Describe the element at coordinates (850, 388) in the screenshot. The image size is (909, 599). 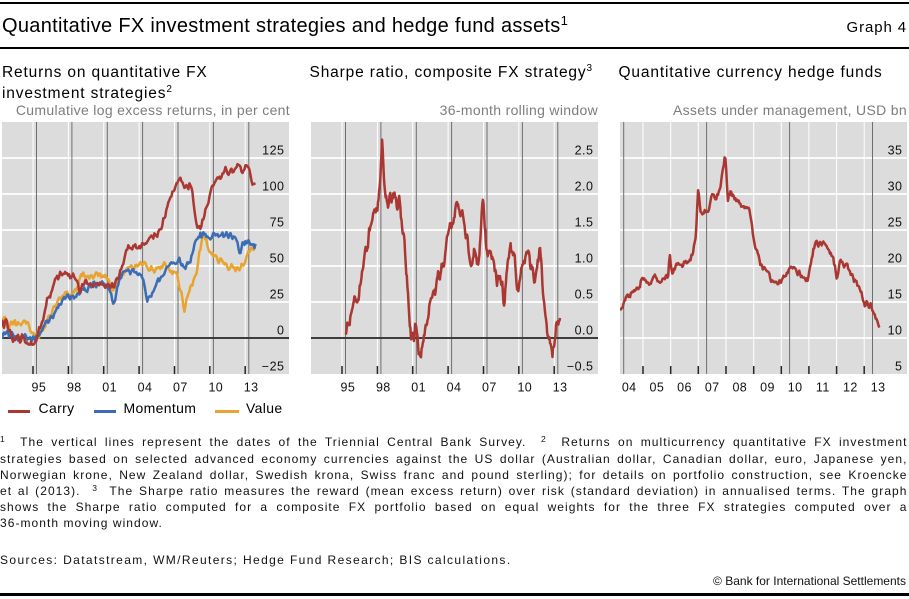
I see `svg-text: 12` at that location.